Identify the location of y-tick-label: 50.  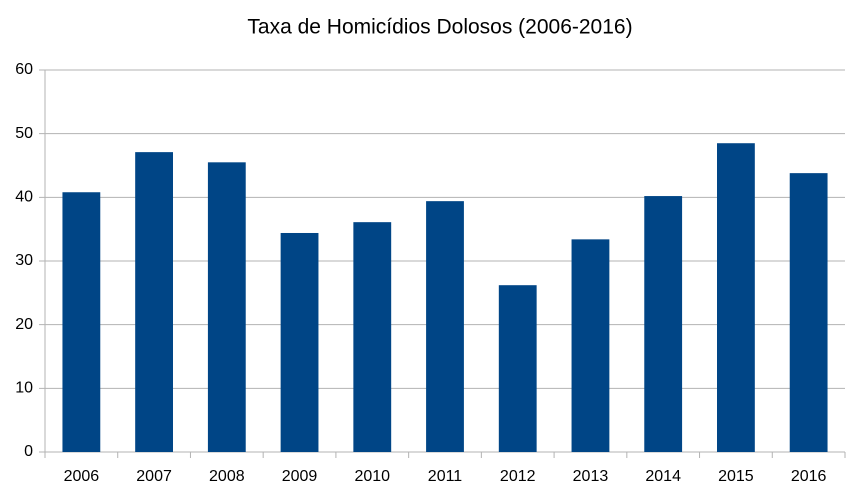
(24, 133).